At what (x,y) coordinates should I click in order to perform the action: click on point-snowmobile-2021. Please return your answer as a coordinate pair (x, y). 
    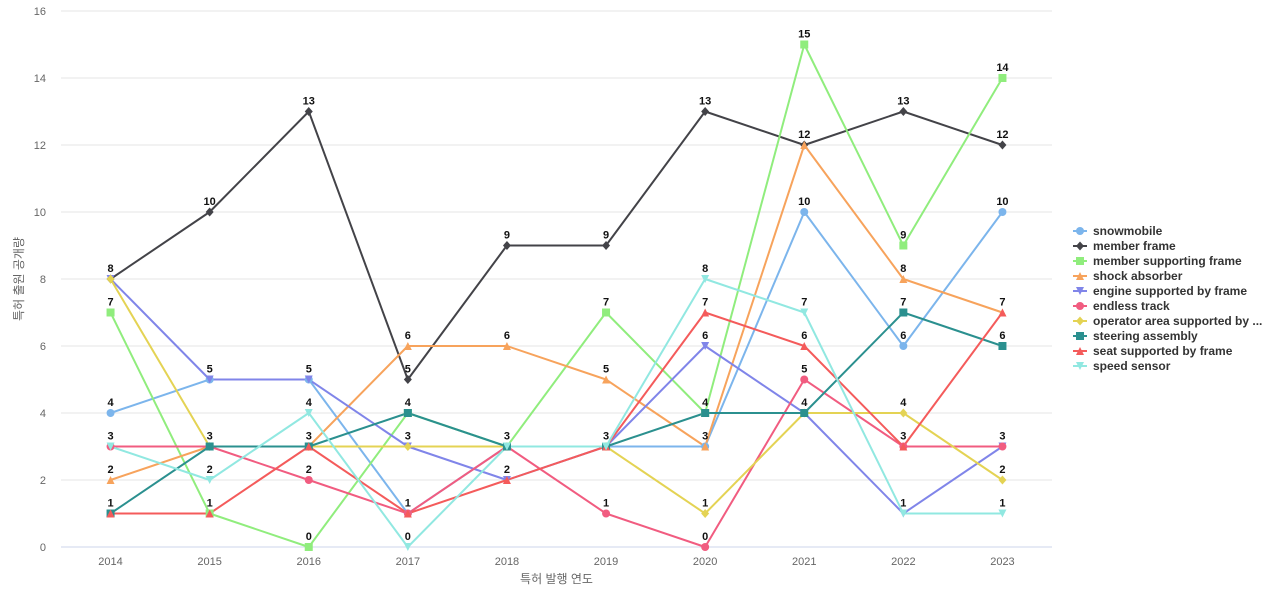
    Looking at the image, I should click on (804, 212).